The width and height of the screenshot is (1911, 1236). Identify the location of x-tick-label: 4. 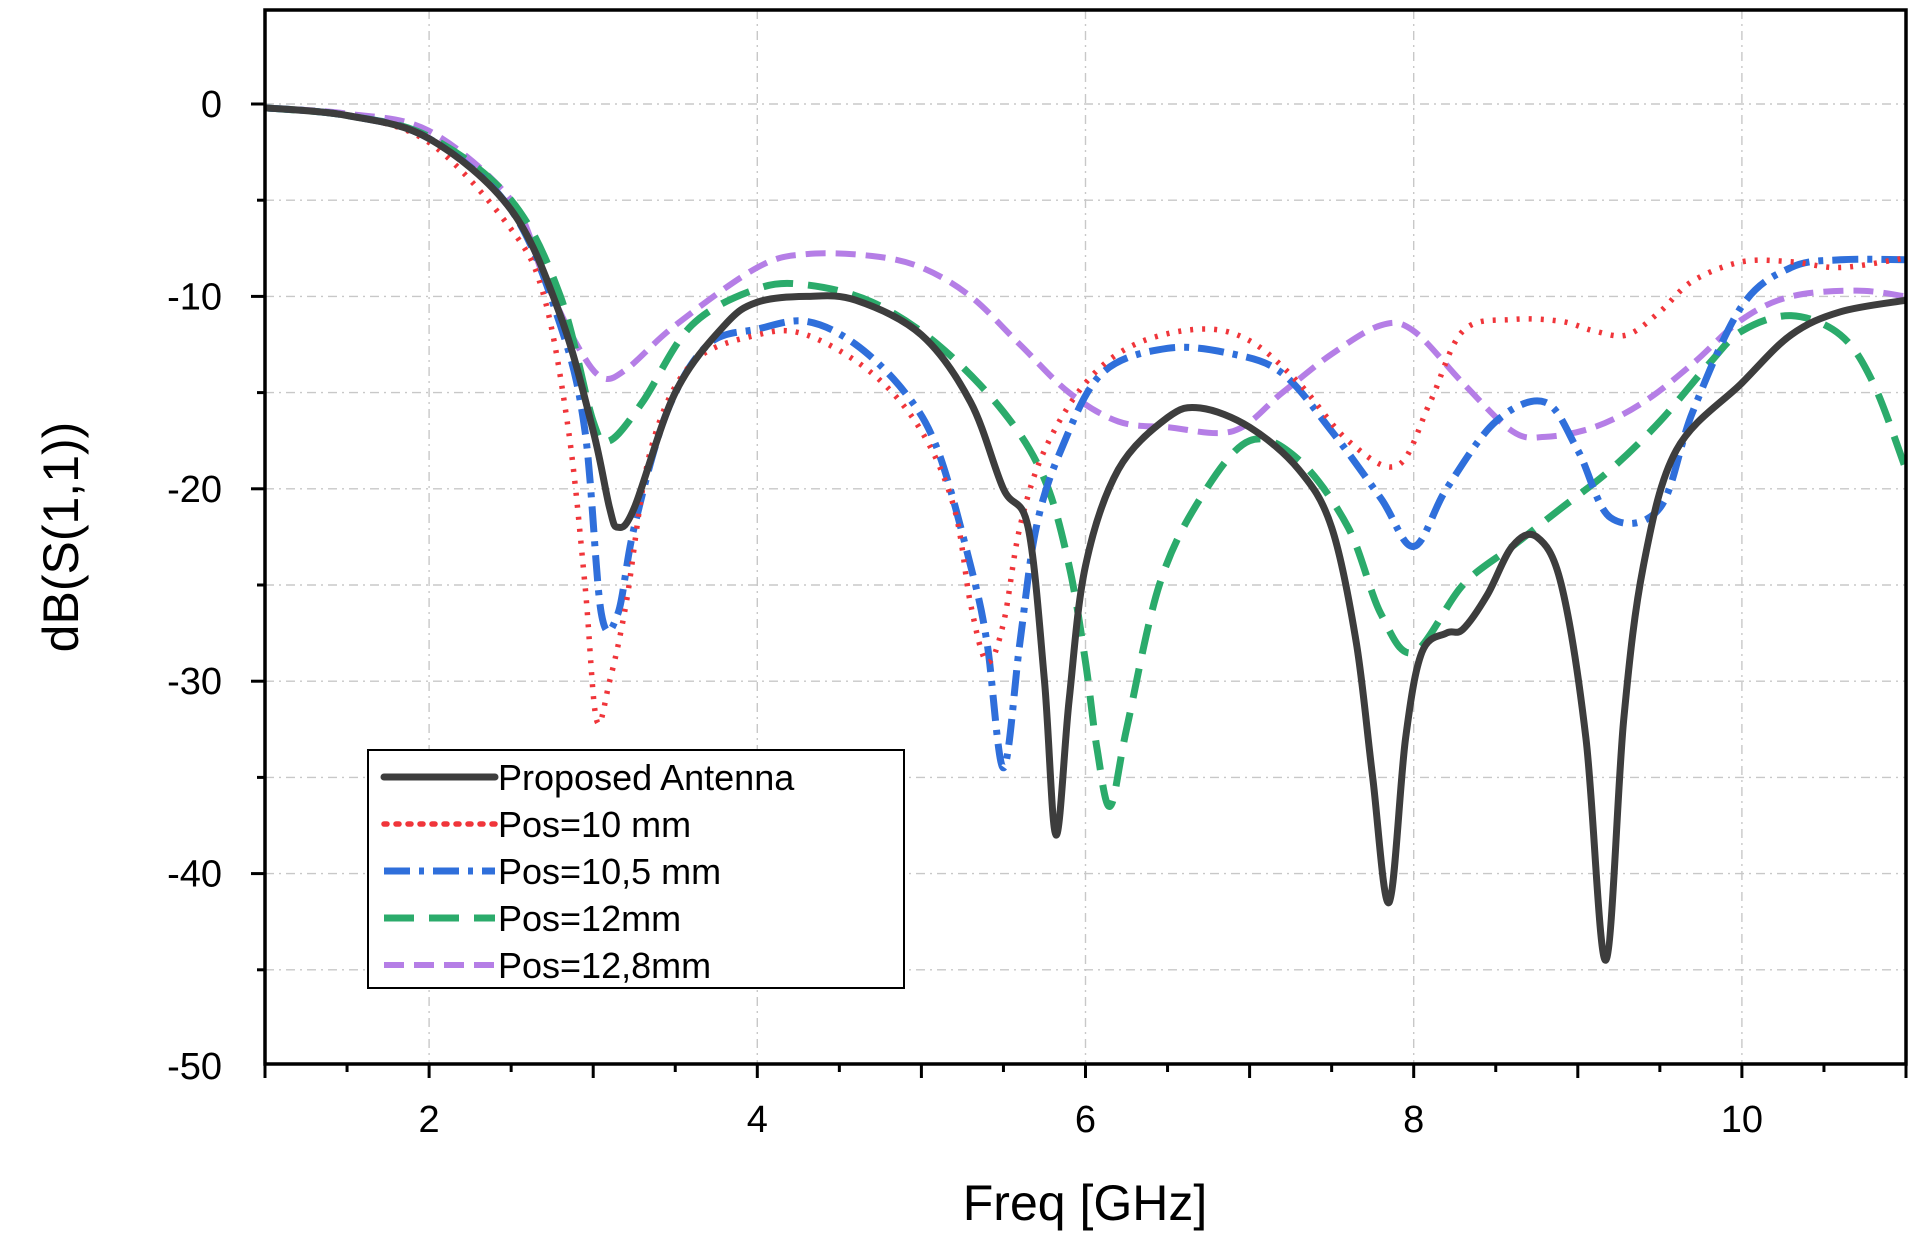
(757, 1120).